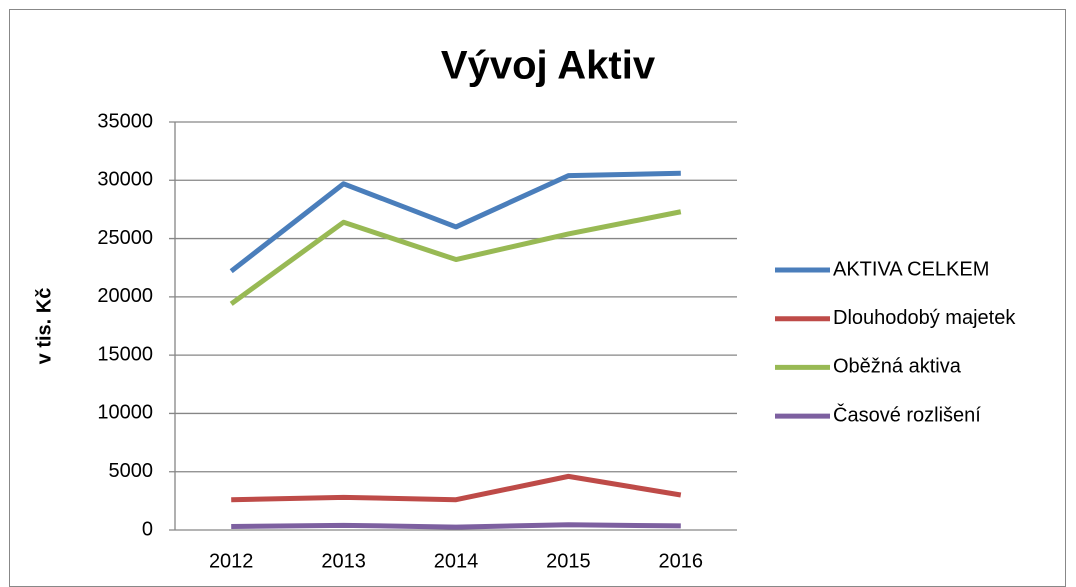  Describe the element at coordinates (125, 413) in the screenshot. I see `y-tick-label: 10000` at that location.